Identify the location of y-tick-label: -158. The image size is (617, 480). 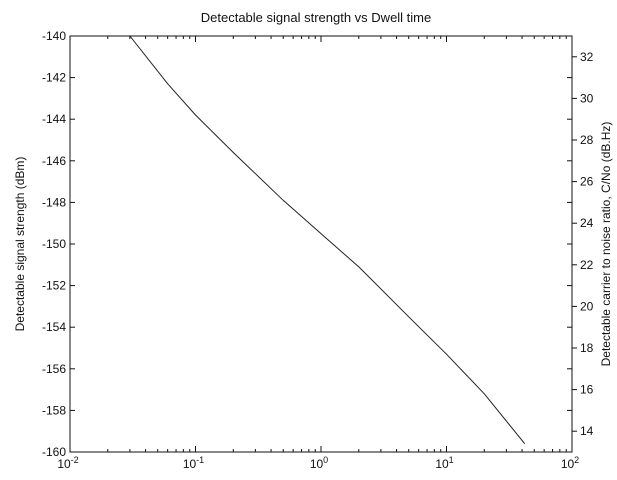
(54, 410).